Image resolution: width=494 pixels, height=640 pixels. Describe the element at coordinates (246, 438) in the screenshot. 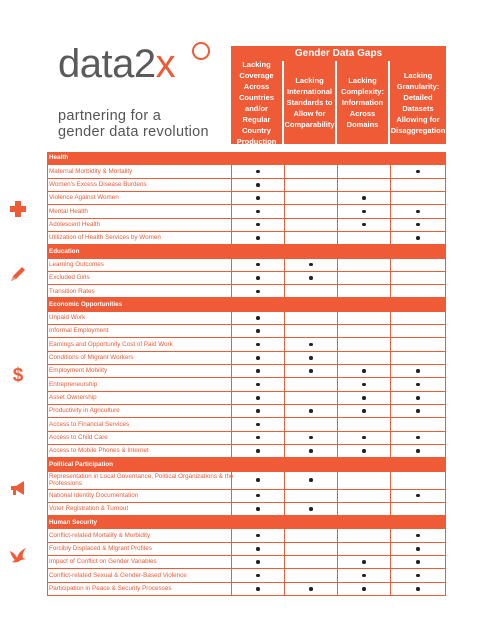

I see `table-row: Access to Child Care` at that location.